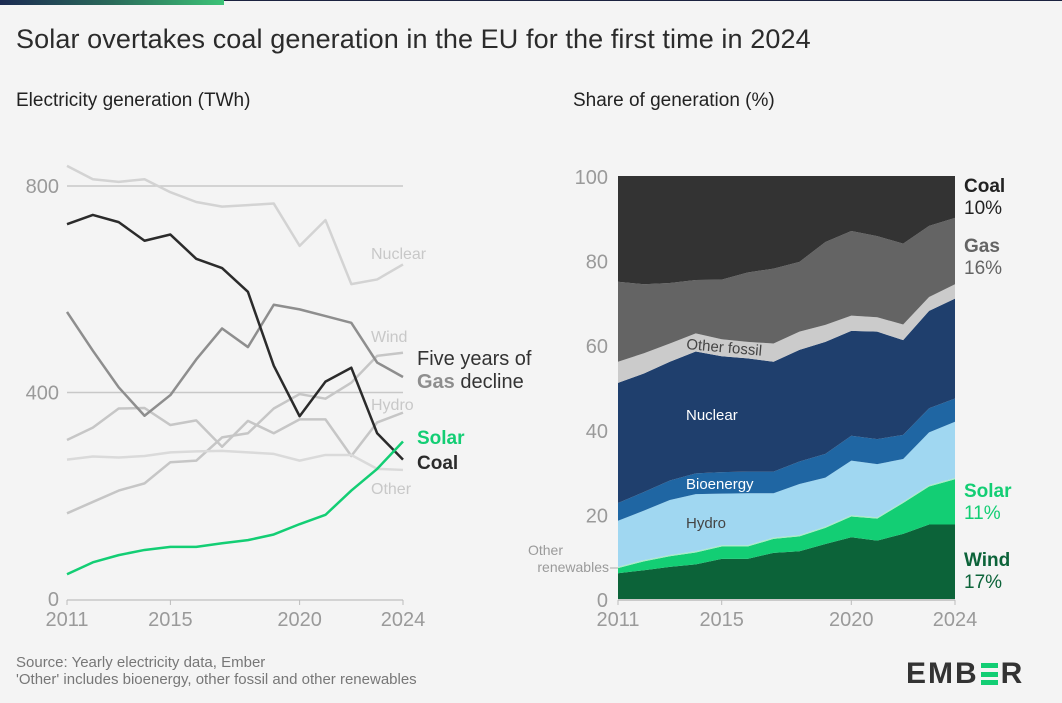 This screenshot has width=1062, height=703. I want to click on end-label-solar: Solar, so click(988, 491).